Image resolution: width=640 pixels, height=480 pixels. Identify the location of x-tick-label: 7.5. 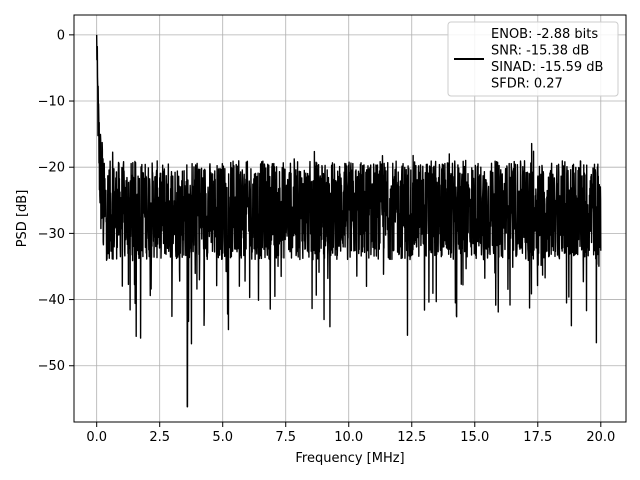
(285, 437).